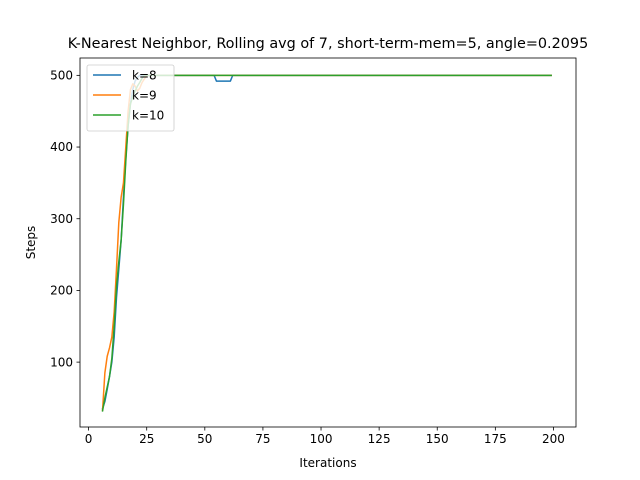  I want to click on x-axis-label: Iterations, so click(327, 463).